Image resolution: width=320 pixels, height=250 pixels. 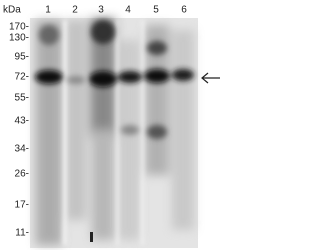 I want to click on marker-label: 11-, so click(x=22, y=233).